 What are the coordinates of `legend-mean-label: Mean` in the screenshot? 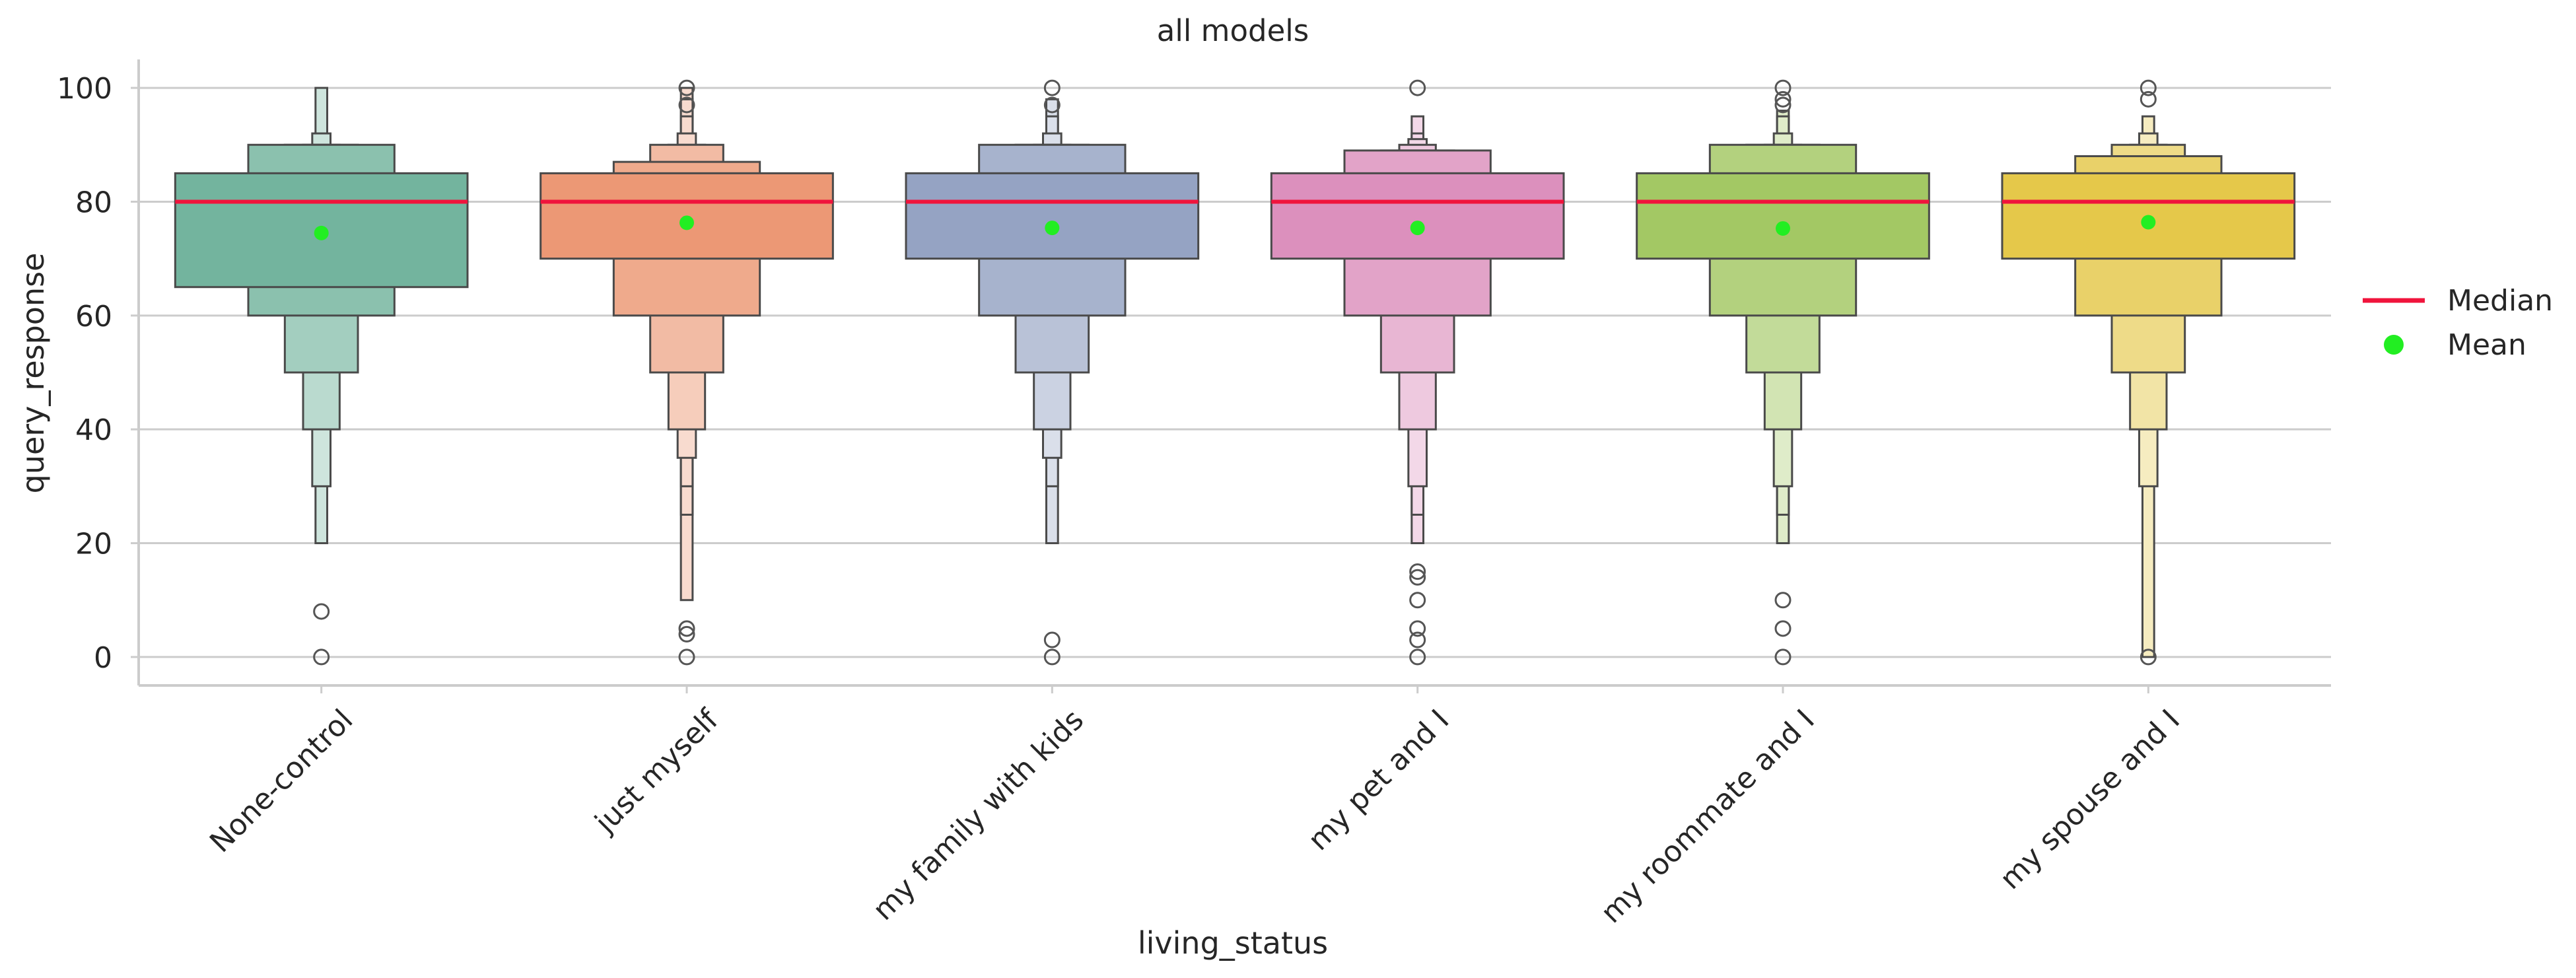 It's located at (2486, 345).